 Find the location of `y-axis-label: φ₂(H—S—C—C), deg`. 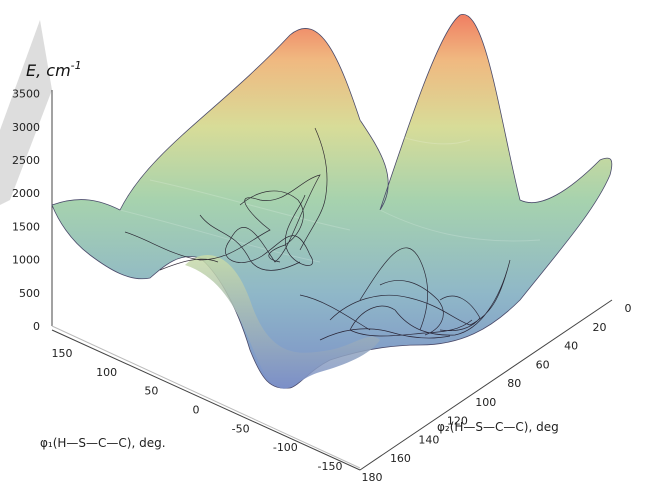

y-axis-label: φ₂(H—S—C—C), deg is located at coordinates (498, 427).